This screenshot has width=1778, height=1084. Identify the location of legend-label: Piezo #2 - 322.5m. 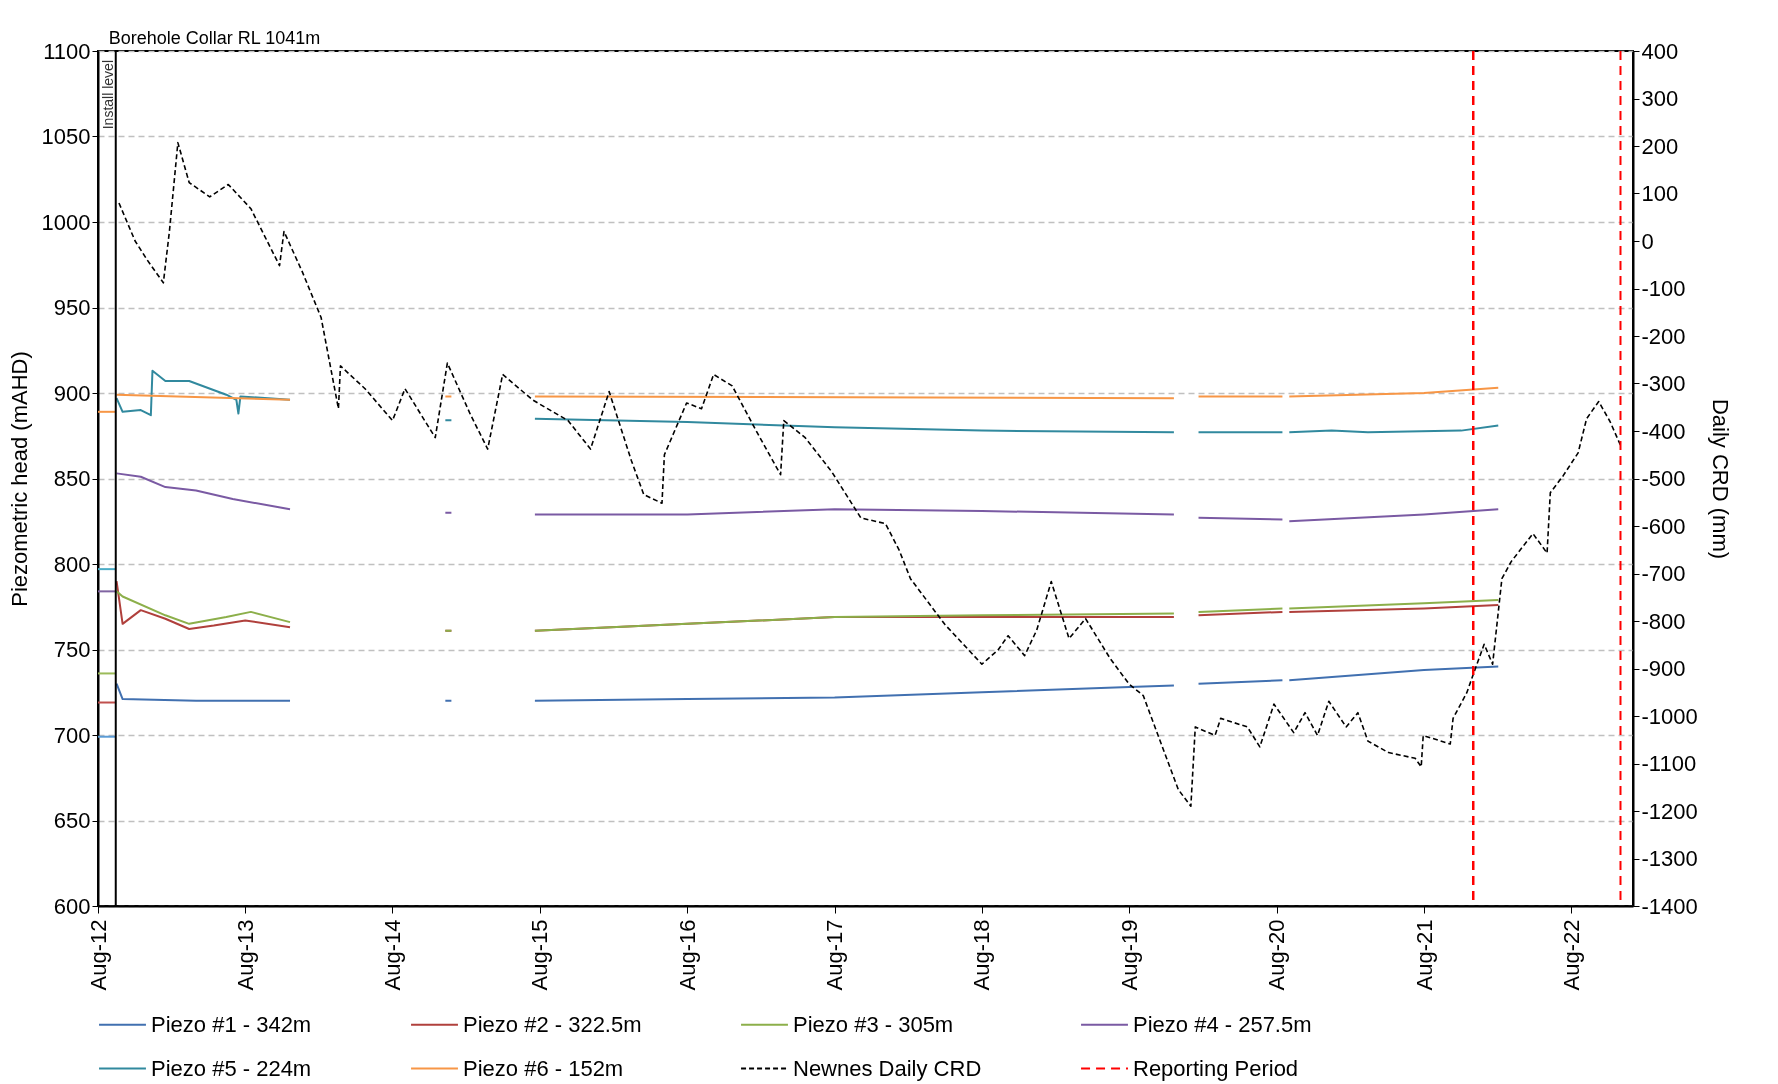
(552, 1024).